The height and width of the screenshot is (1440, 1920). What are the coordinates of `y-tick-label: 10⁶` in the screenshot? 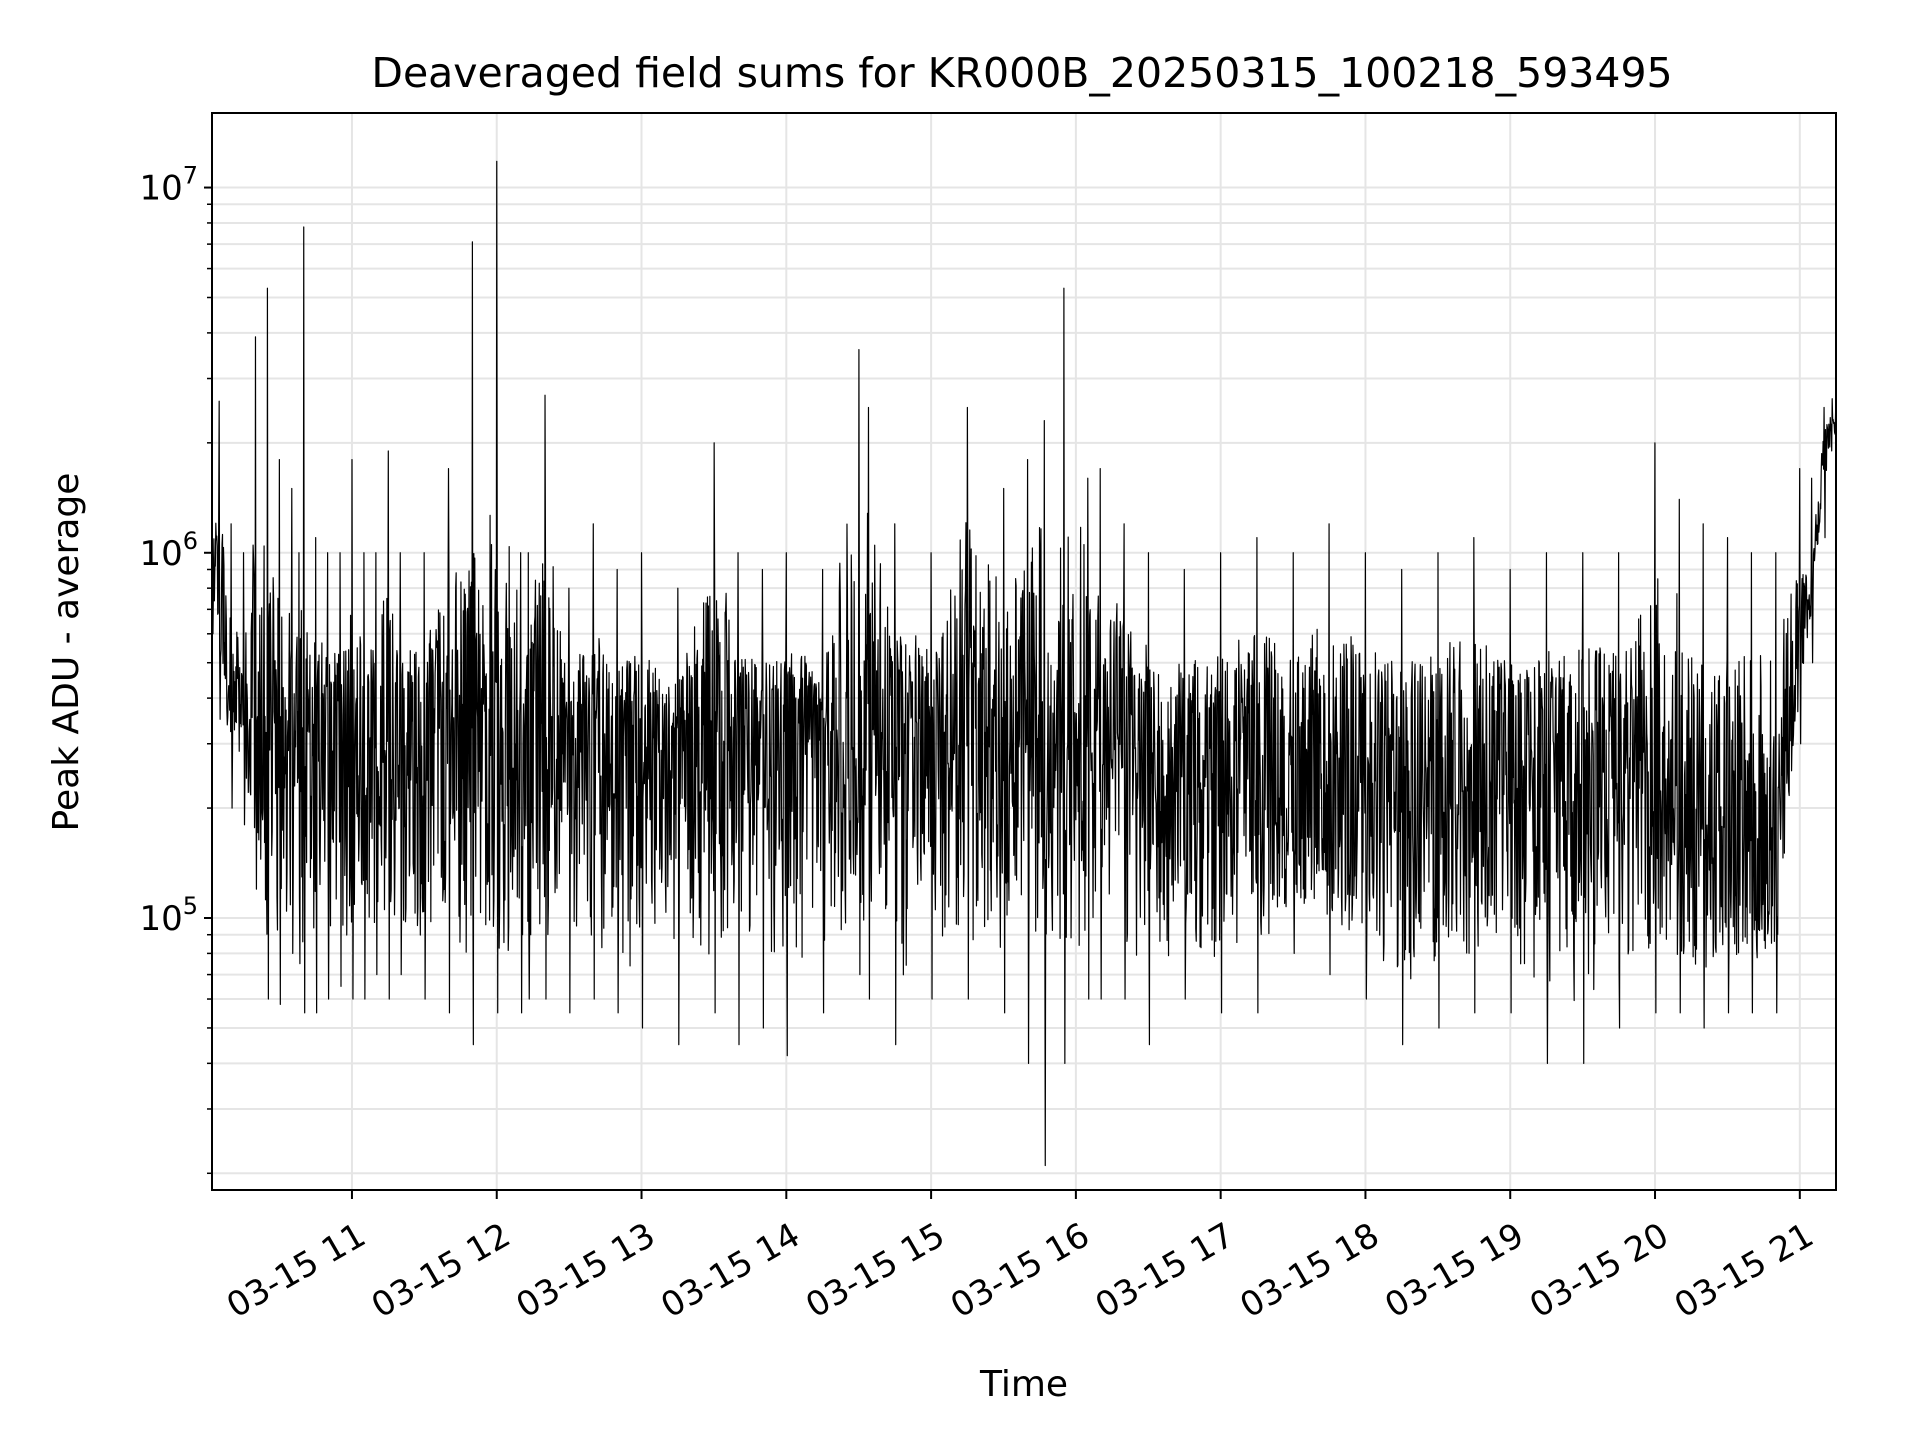 It's located at (168, 550).